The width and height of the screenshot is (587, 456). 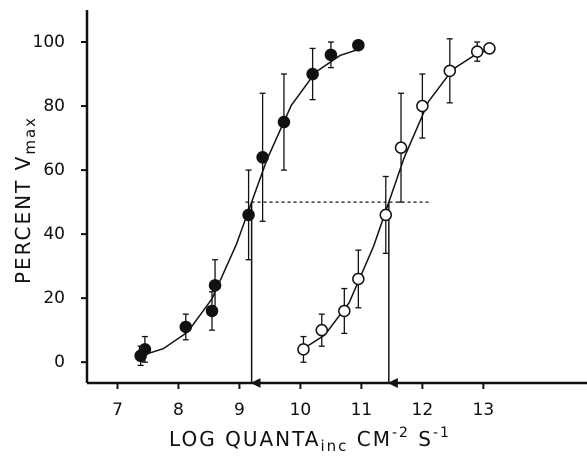 I want to click on x-tick-label: 8, so click(x=178, y=410).